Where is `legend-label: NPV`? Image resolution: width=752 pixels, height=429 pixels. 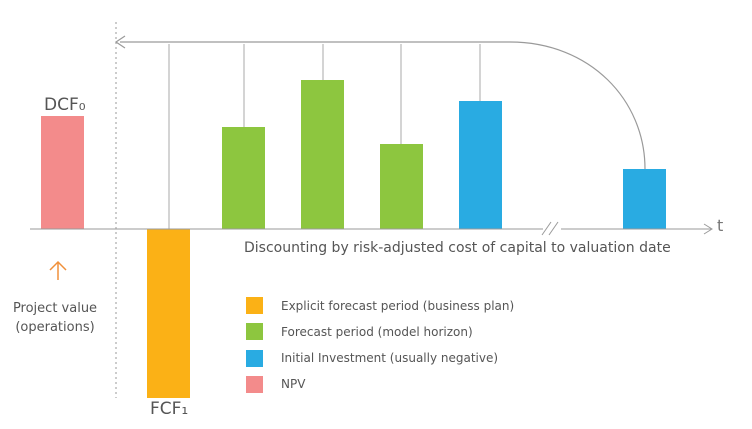
legend-label: NPV is located at coordinates (293, 384).